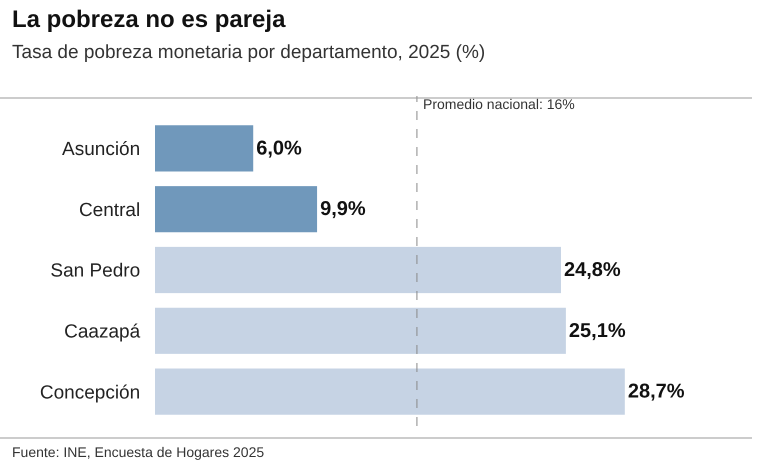 The image size is (770, 467). I want to click on data-label: 25,1%, so click(597, 331).